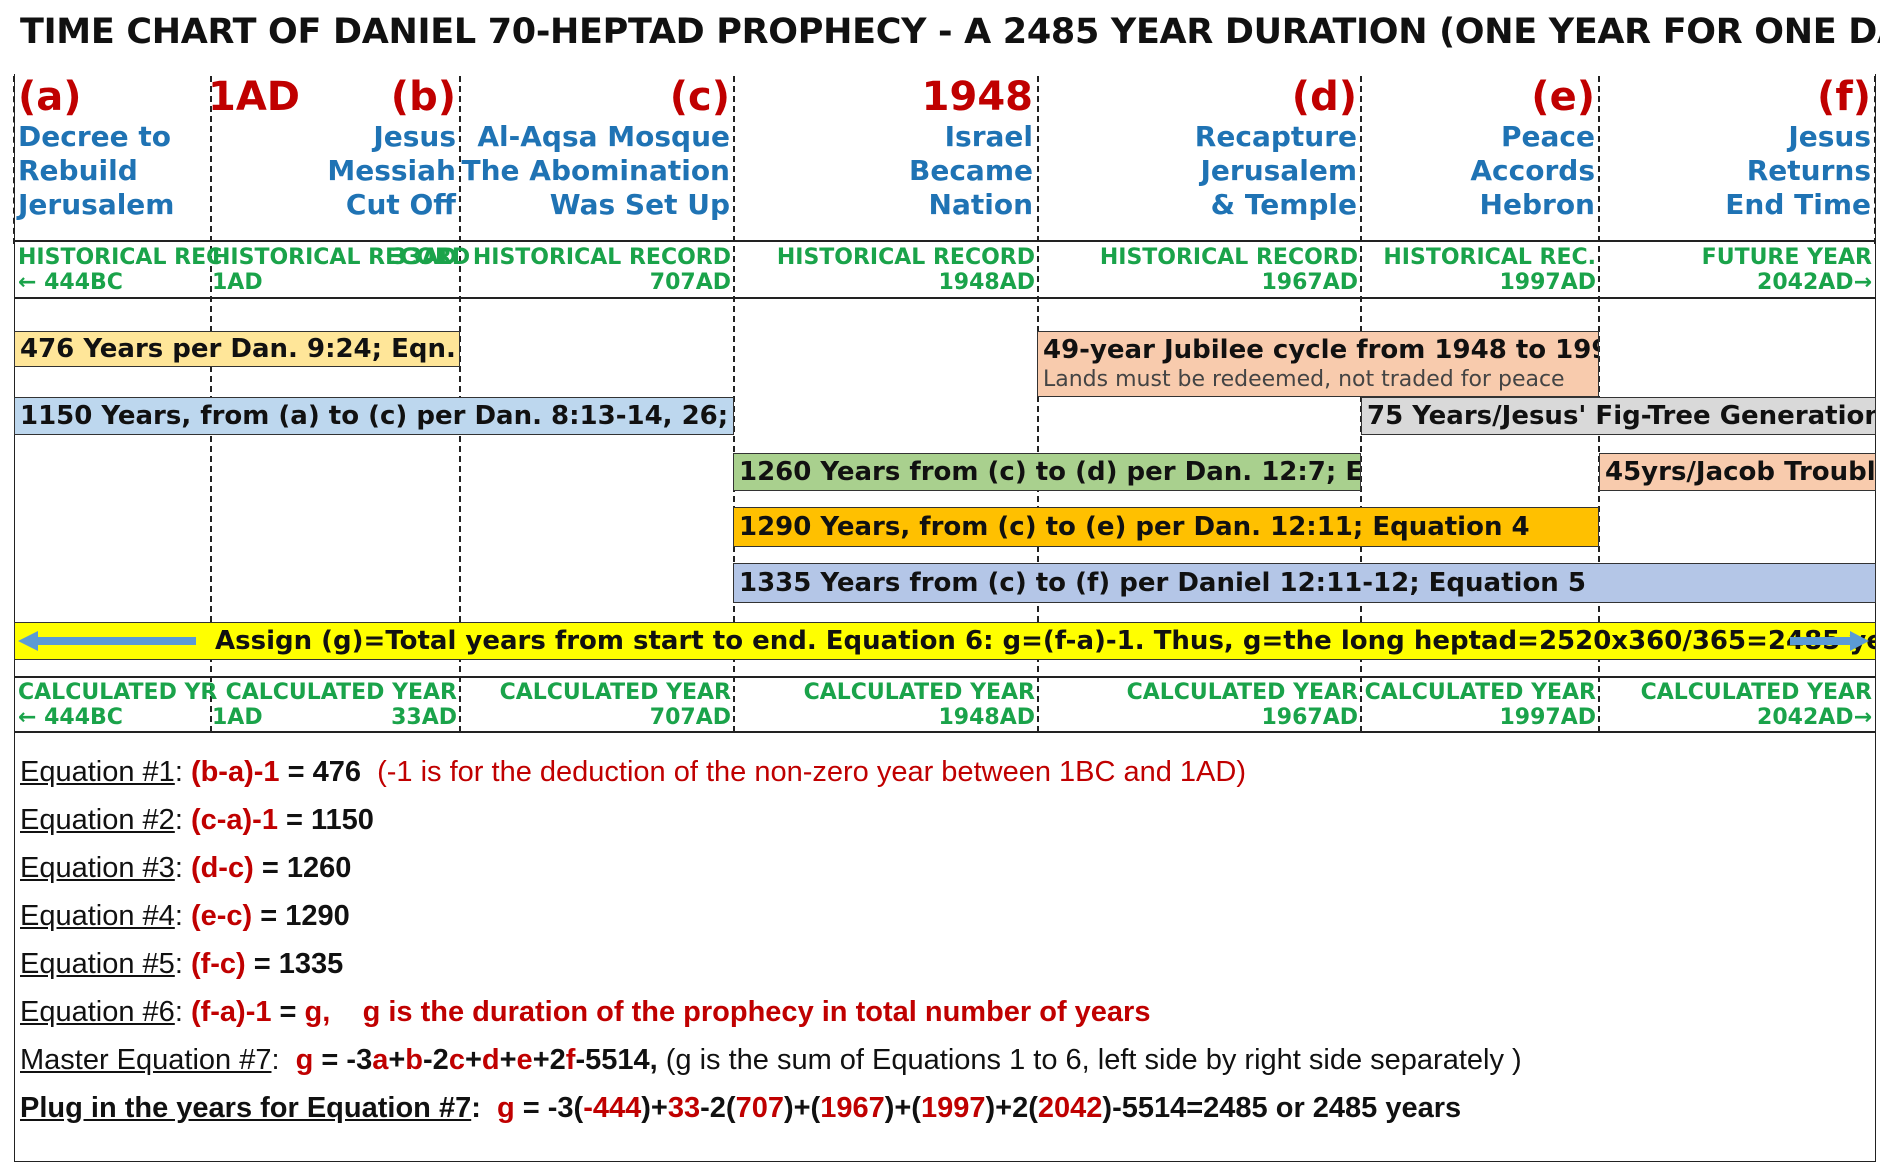  What do you see at coordinates (988, 136) in the screenshot?
I see `column-desc-line: Israel` at bounding box center [988, 136].